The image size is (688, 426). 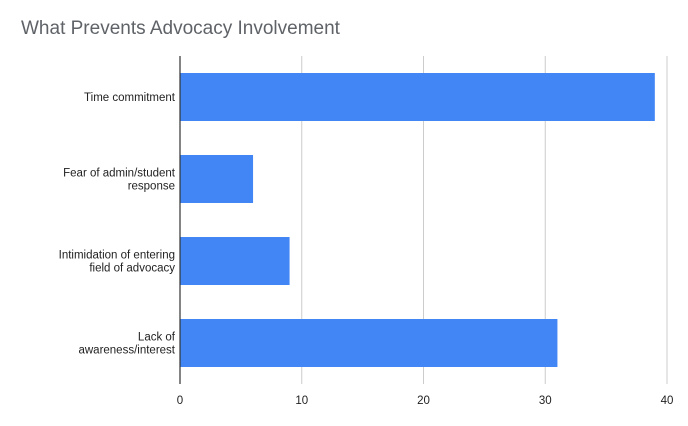 I want to click on category-label-1: Fear of admin/student response, so click(x=119, y=180).